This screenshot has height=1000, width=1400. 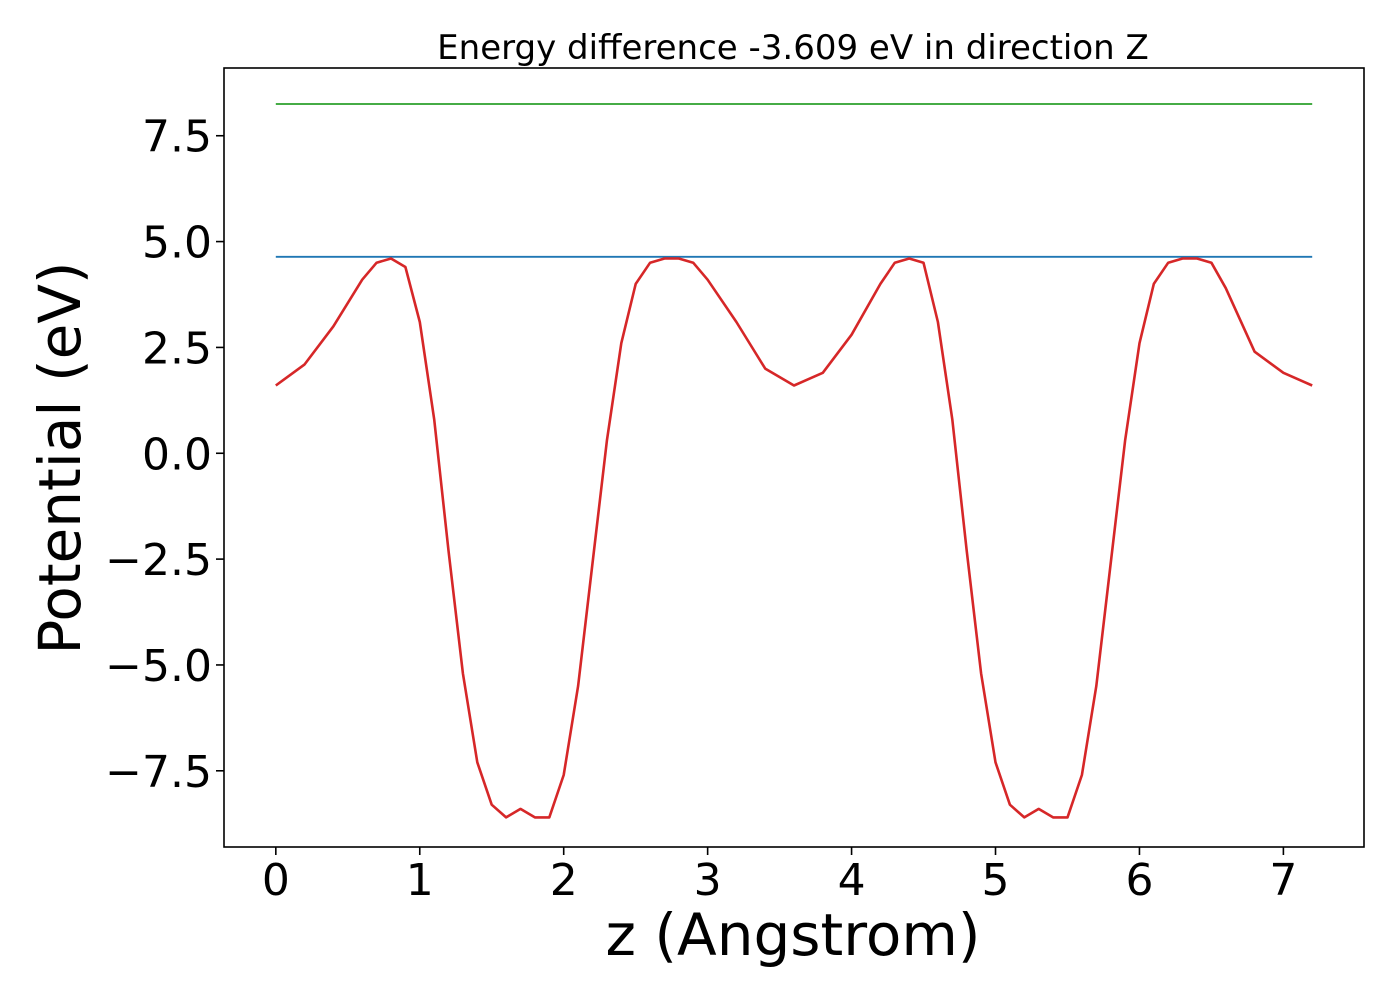 What do you see at coordinates (60, 457) in the screenshot?
I see `y-axis-label: Potential (eV)` at bounding box center [60, 457].